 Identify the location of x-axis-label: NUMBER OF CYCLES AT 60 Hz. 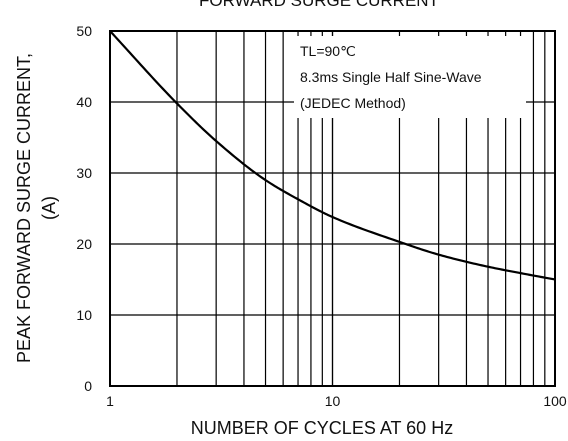
(322, 428).